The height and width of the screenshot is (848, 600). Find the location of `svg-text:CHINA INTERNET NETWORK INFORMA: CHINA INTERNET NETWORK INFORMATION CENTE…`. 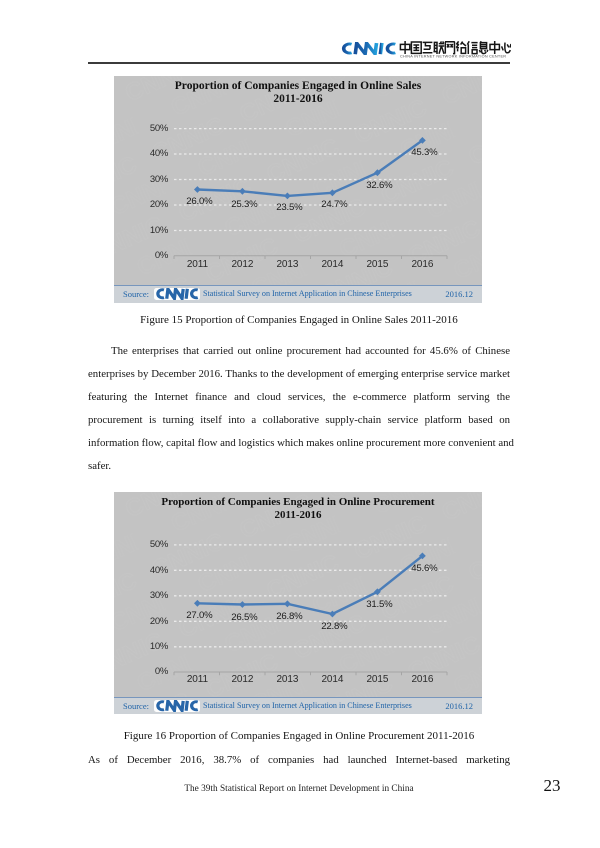

svg-text:CHINA INTERNET NETWORK INFORMA: CHINA INTERNET NETWORK INFORMATION CENTE… is located at coordinates (453, 57).